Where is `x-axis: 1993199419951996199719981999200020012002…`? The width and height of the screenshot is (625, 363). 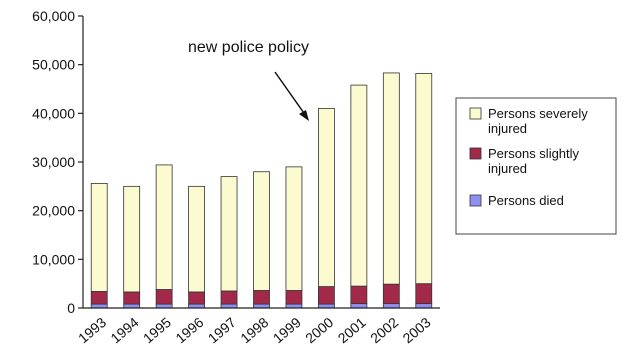 x-axis: 1993199419951996199719981999200020012002… is located at coordinates (257, 326).